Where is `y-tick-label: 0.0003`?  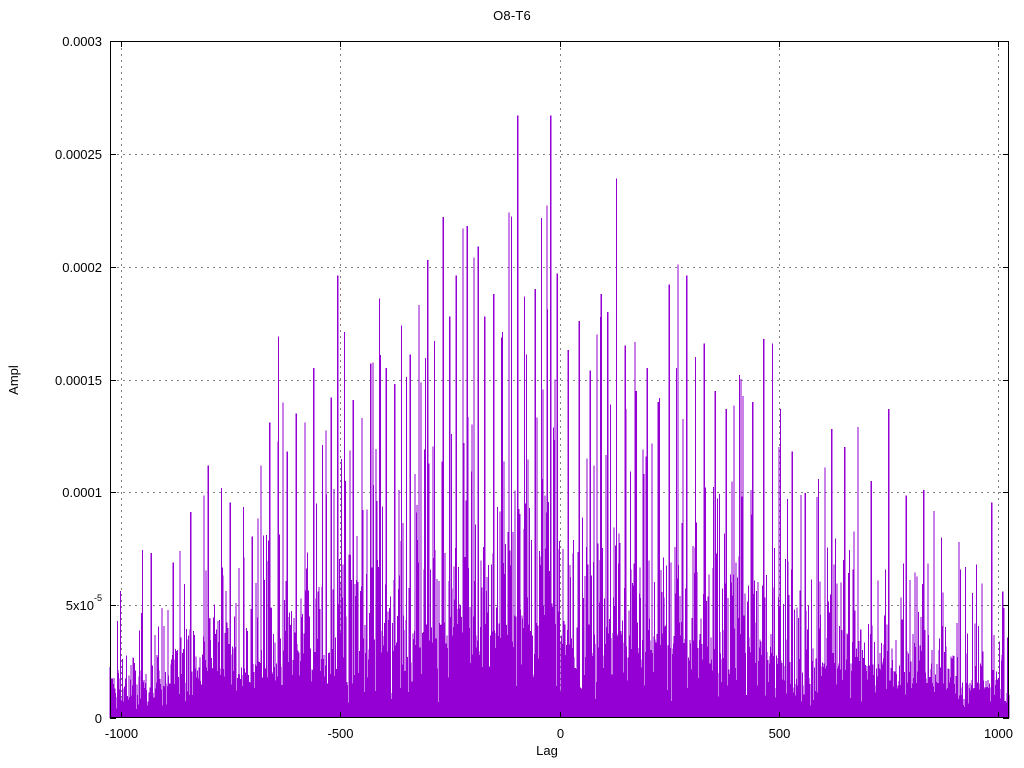 y-tick-label: 0.0003 is located at coordinates (82, 41).